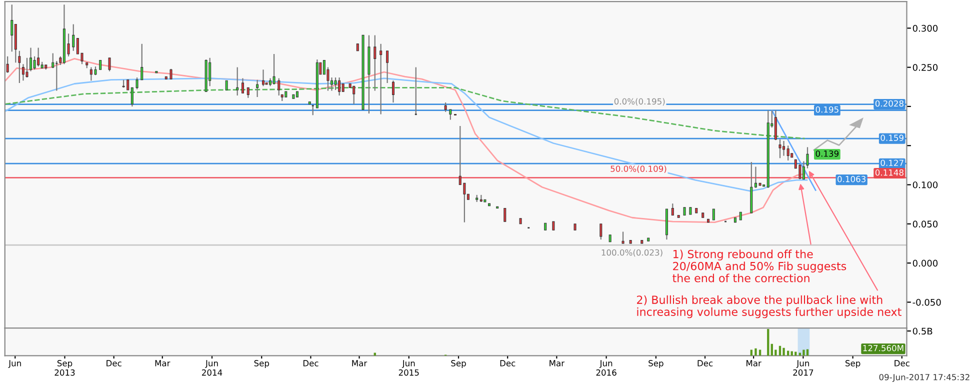  I want to click on x-tick-label: Jun 2017, so click(803, 368).